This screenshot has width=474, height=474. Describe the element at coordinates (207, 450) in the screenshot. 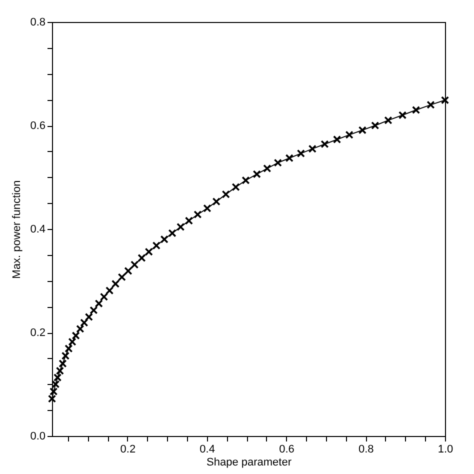

I see `x-tick-label: 0.4` at that location.